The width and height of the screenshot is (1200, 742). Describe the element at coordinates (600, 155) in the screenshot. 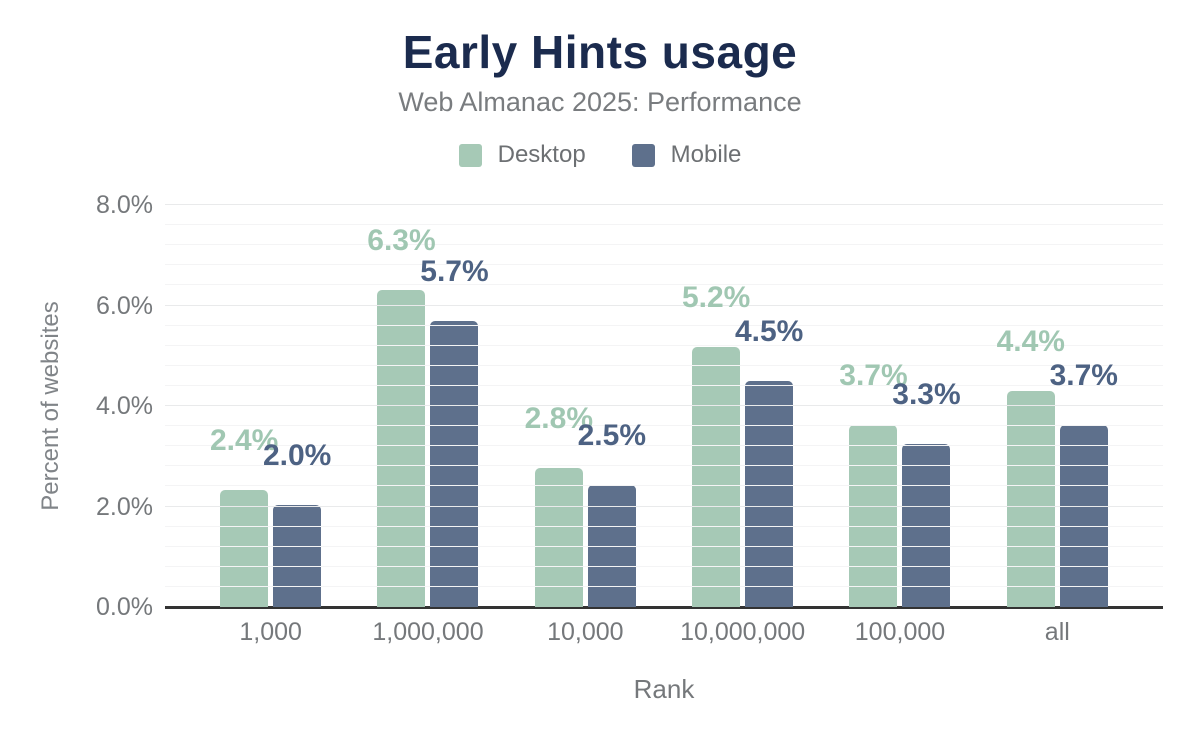

I see `legend: Desktop Mobile` at that location.